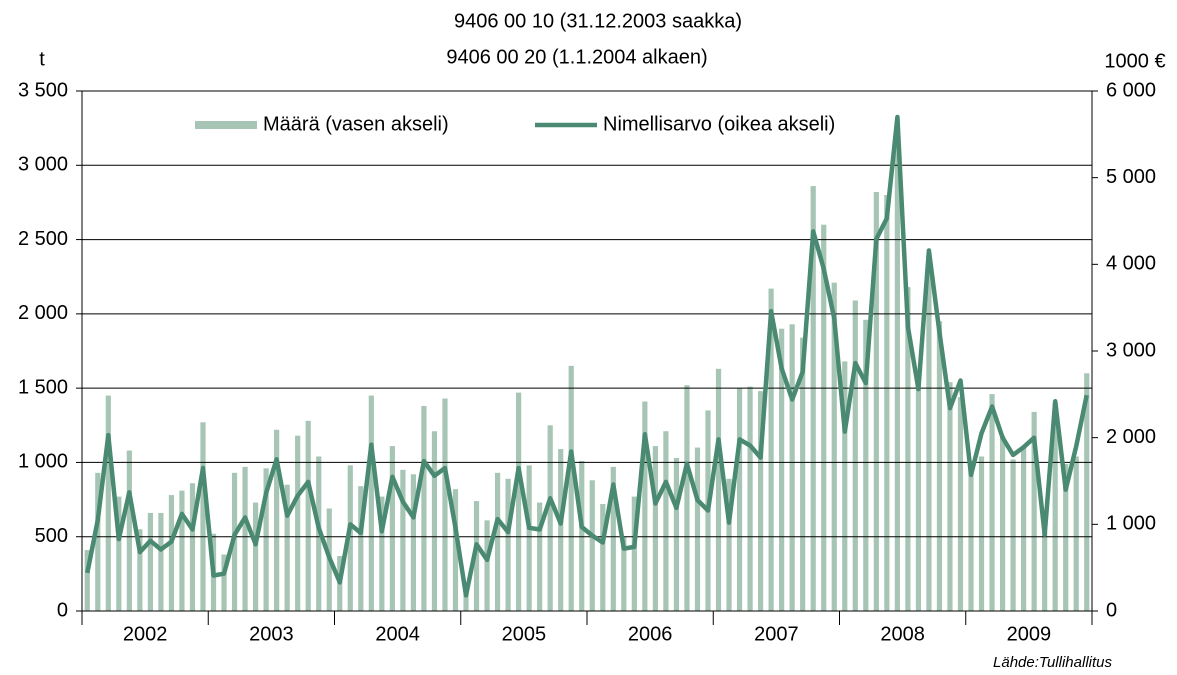  What do you see at coordinates (776, 634) in the screenshot?
I see `x-tick-label: 2007` at bounding box center [776, 634].